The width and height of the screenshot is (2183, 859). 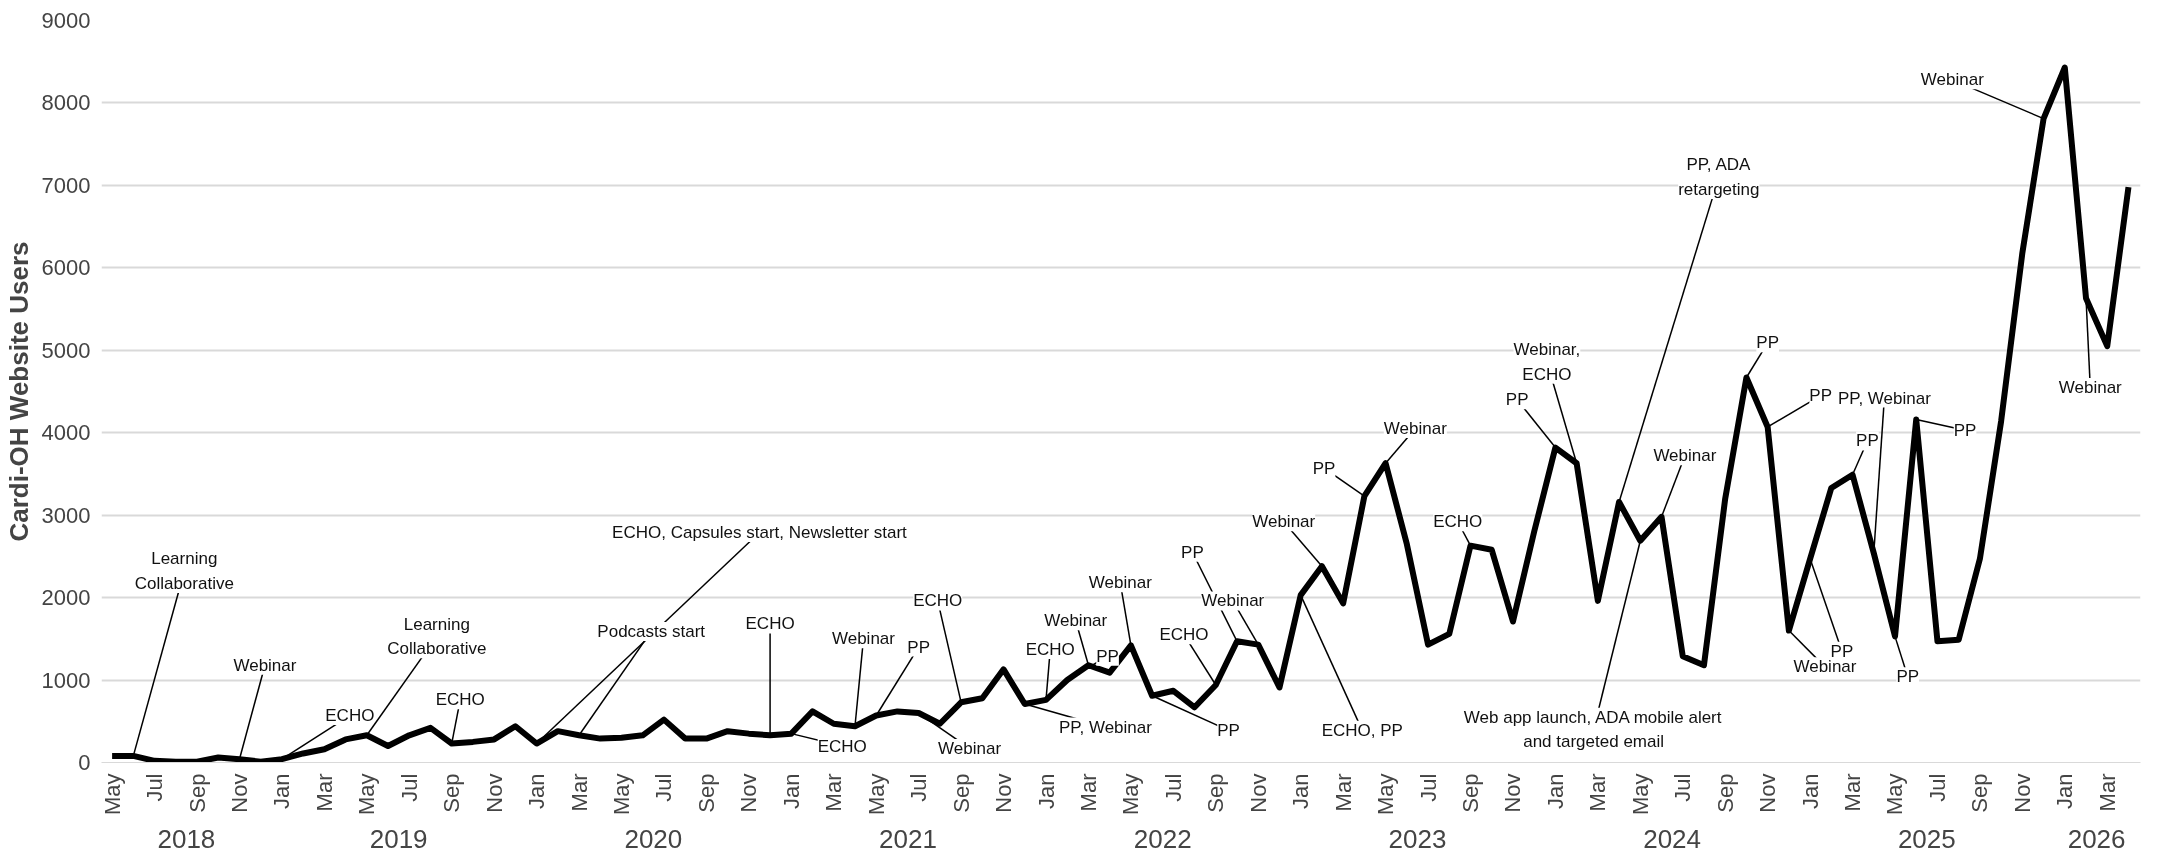 I want to click on text: 2026, so click(x=2096, y=838).